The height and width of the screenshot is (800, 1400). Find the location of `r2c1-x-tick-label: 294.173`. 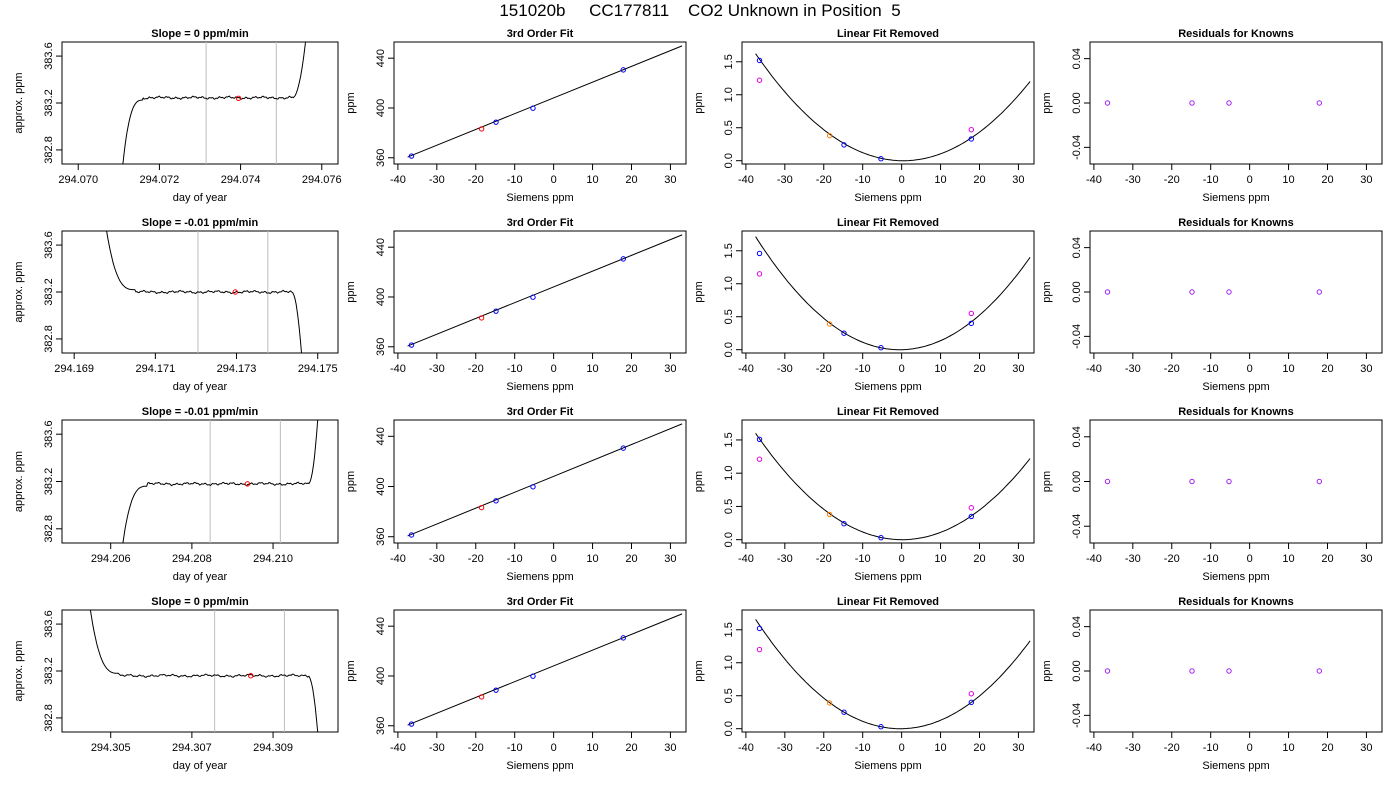

r2c1-x-tick-label: 294.173 is located at coordinates (237, 369).